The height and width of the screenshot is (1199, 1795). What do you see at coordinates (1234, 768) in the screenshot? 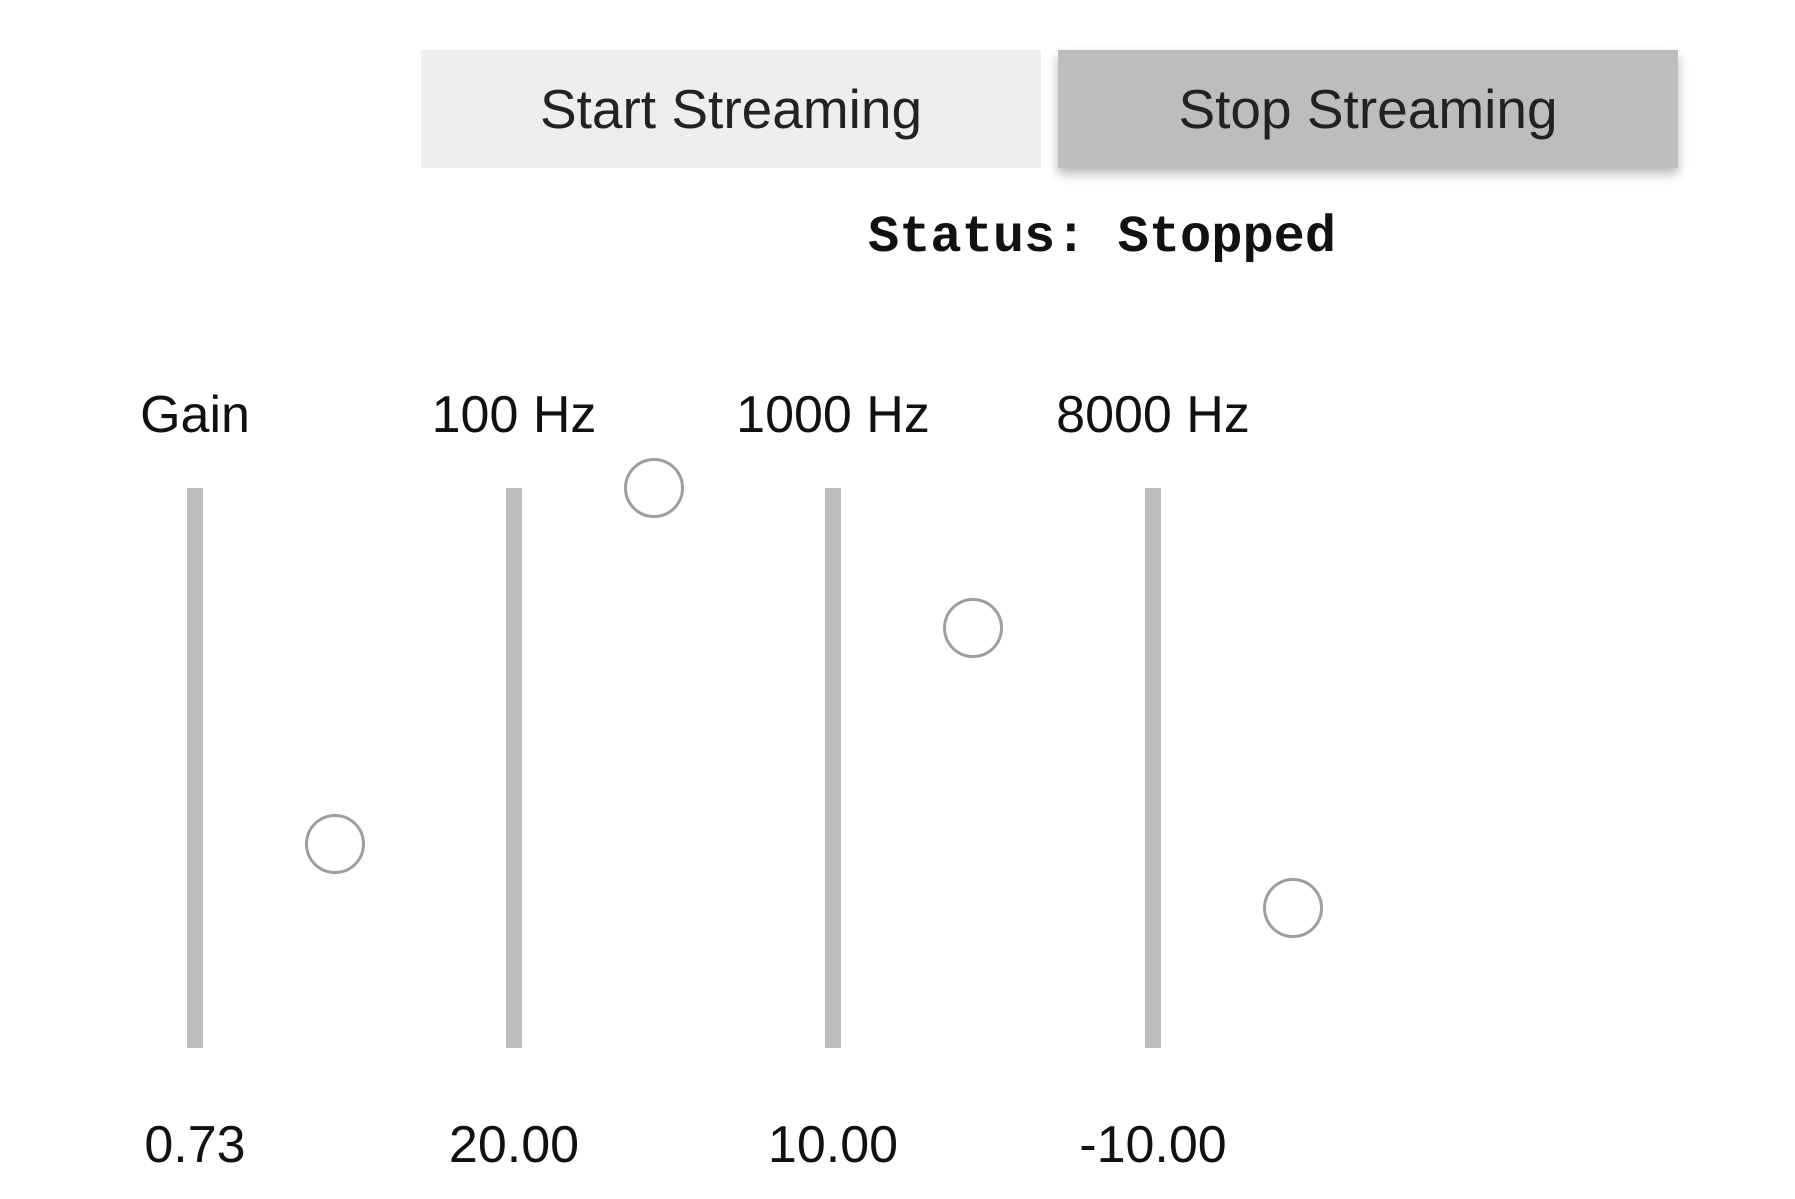
I see `eq-8000hz-slider` at bounding box center [1234, 768].